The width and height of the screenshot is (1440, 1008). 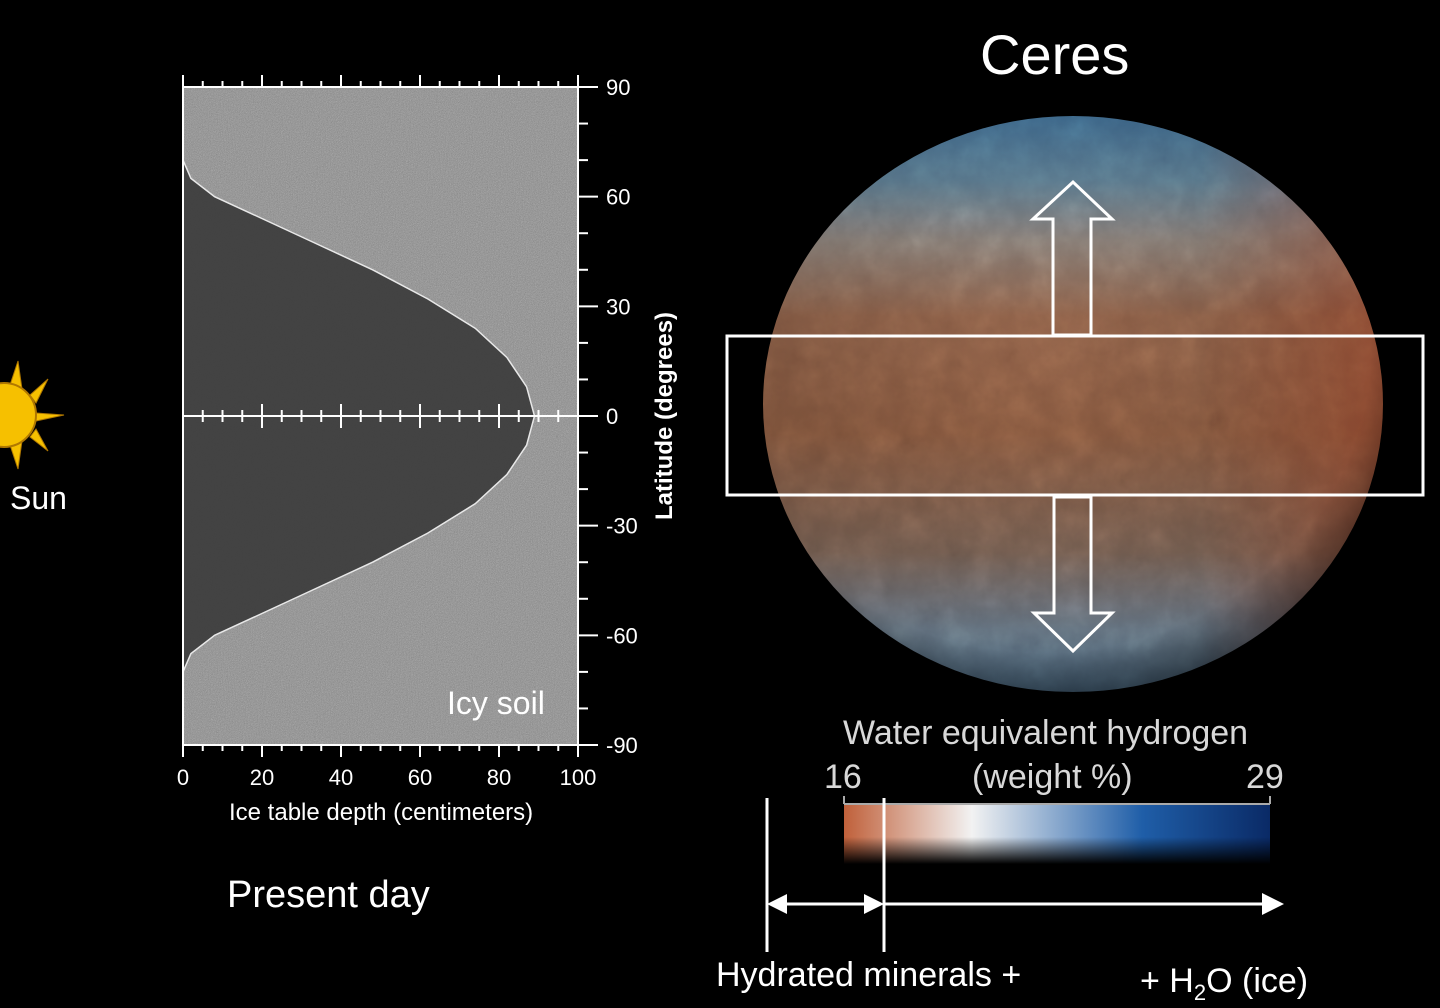 I want to click on caption-present-day: Present day, so click(x=328, y=895).